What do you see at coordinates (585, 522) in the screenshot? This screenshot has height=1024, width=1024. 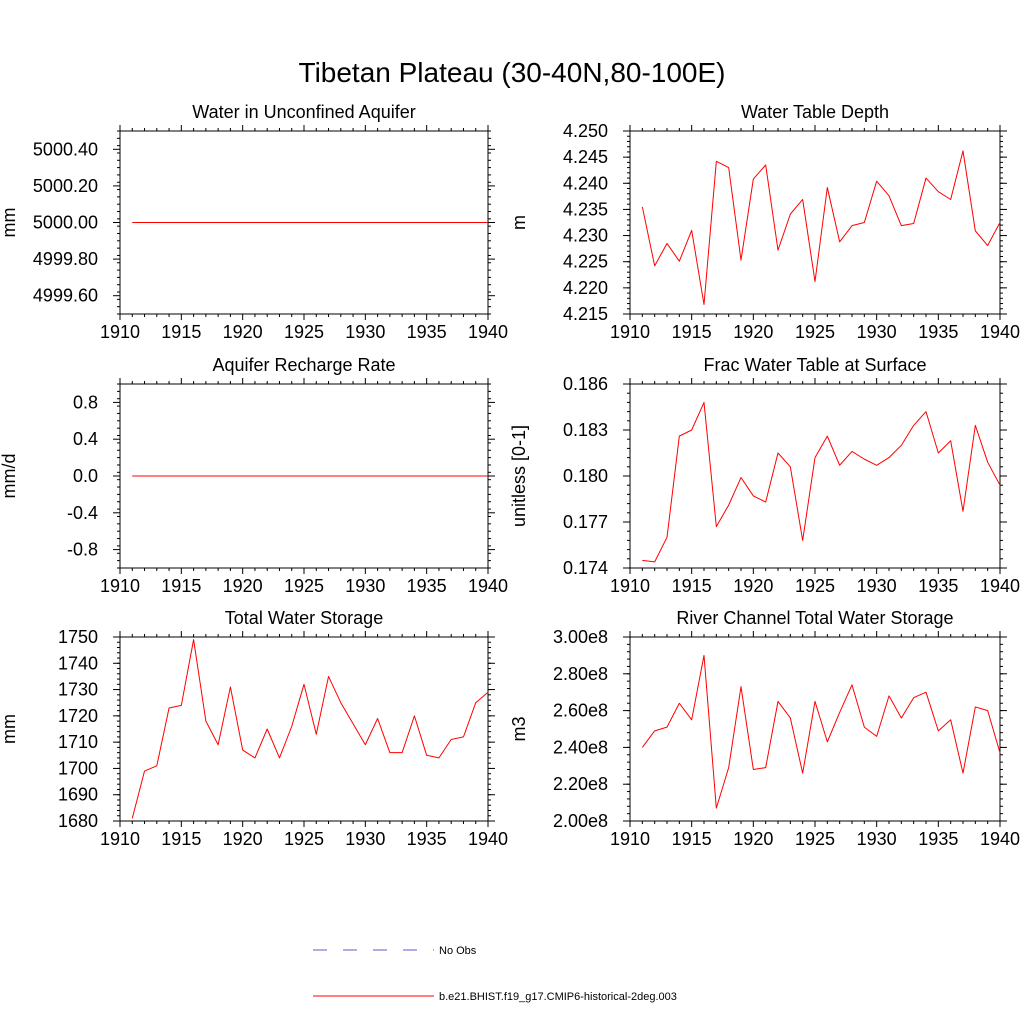 I see `y-tick-label: 0.177` at bounding box center [585, 522].